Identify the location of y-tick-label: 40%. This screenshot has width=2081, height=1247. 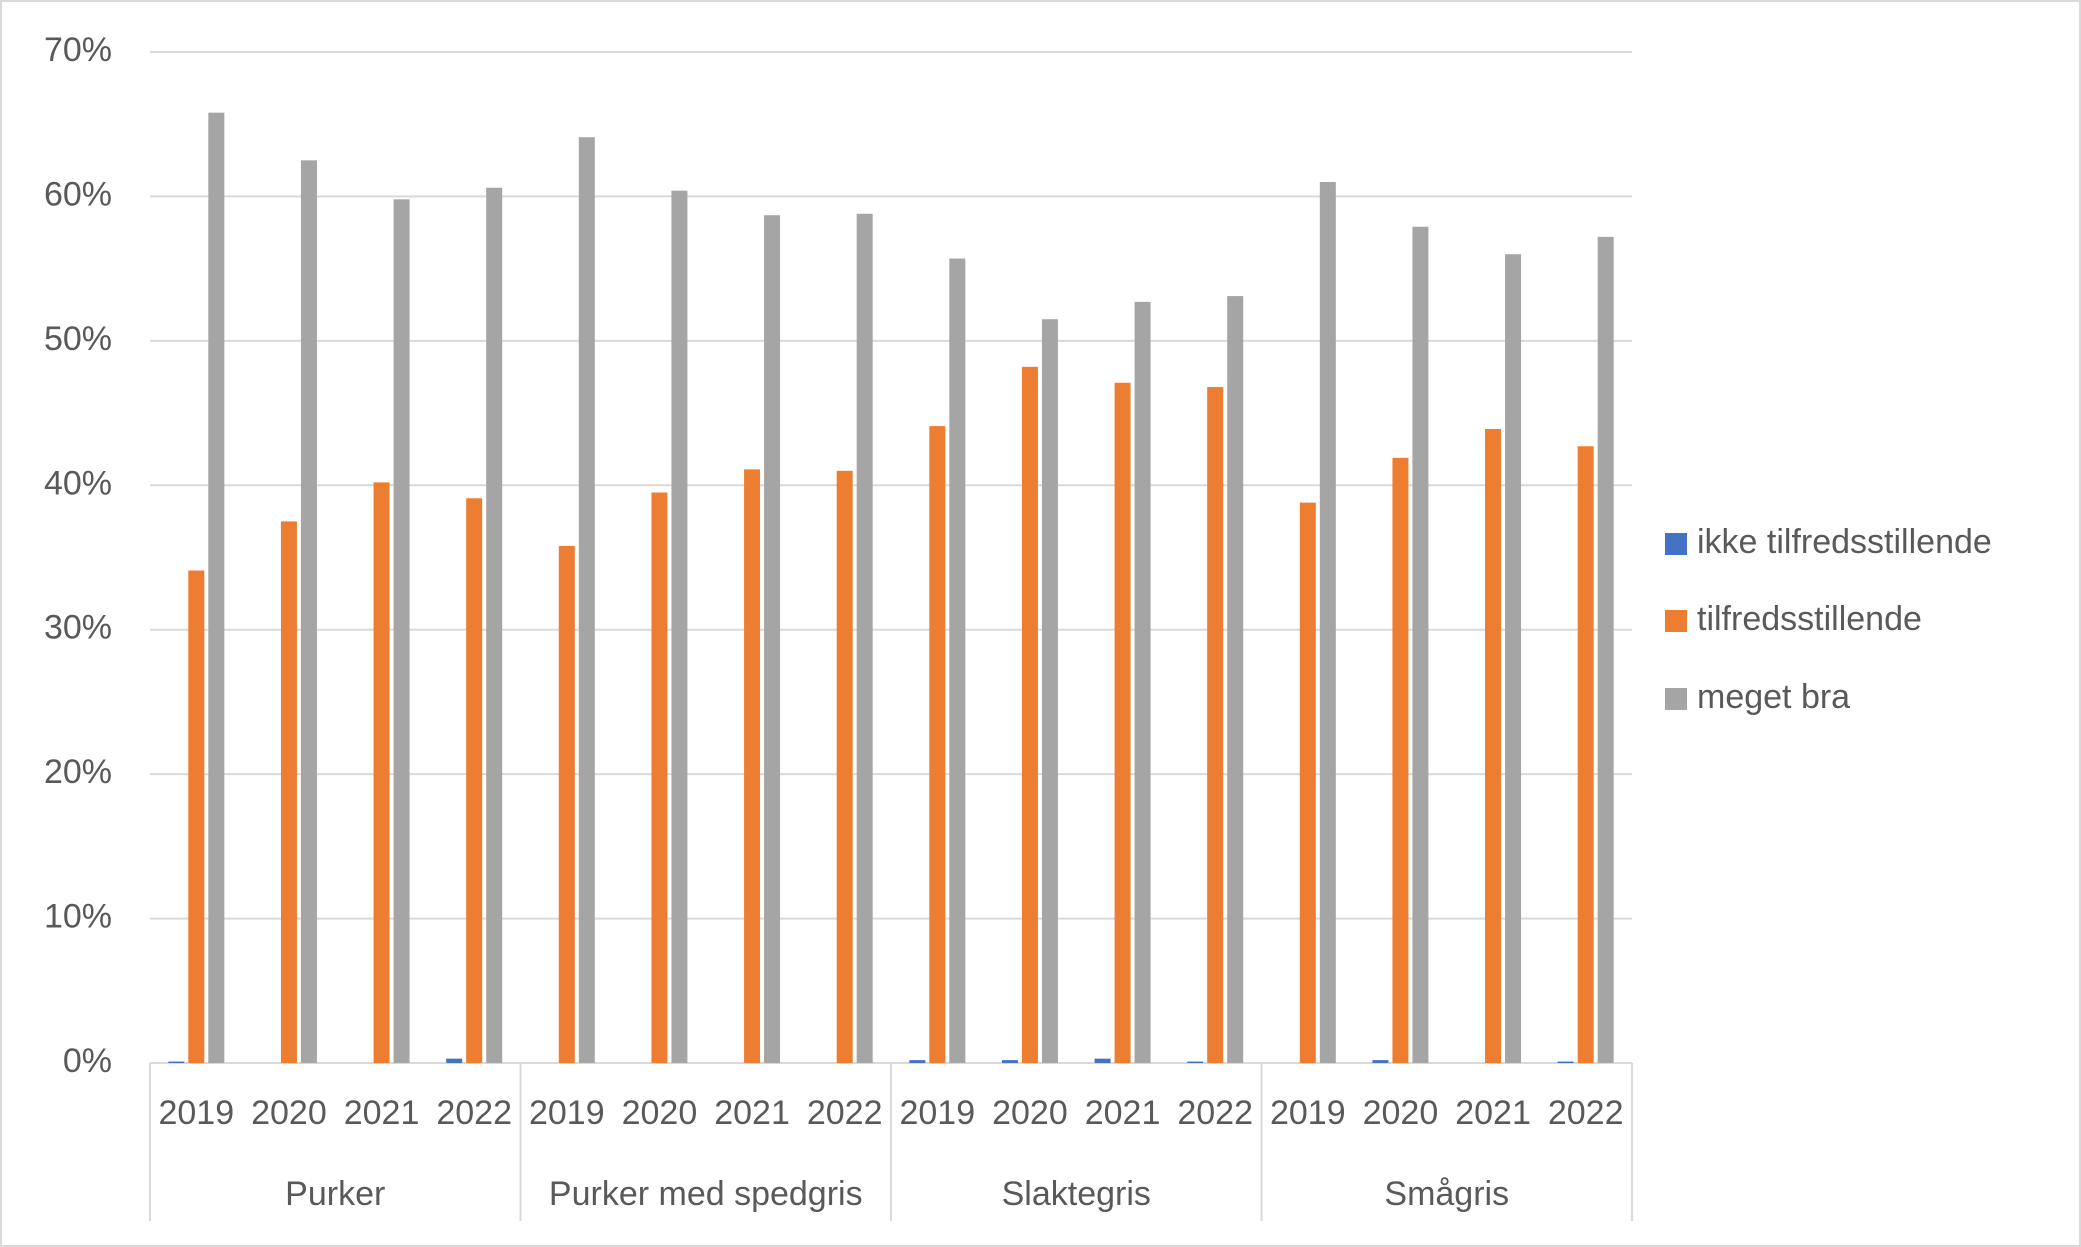
(78, 483).